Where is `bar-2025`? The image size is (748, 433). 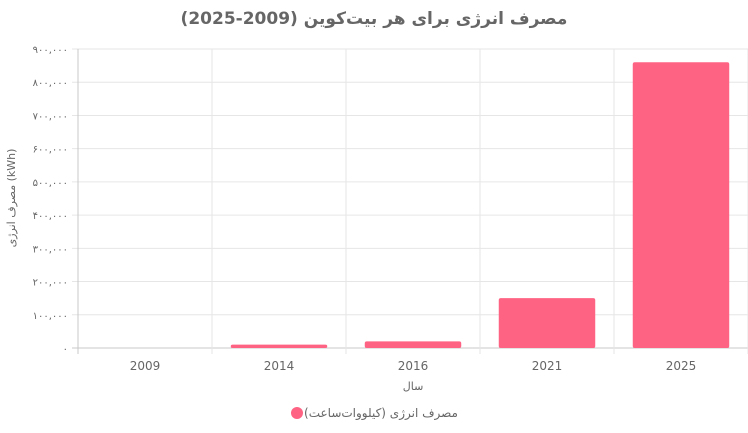 bar-2025 is located at coordinates (681, 205).